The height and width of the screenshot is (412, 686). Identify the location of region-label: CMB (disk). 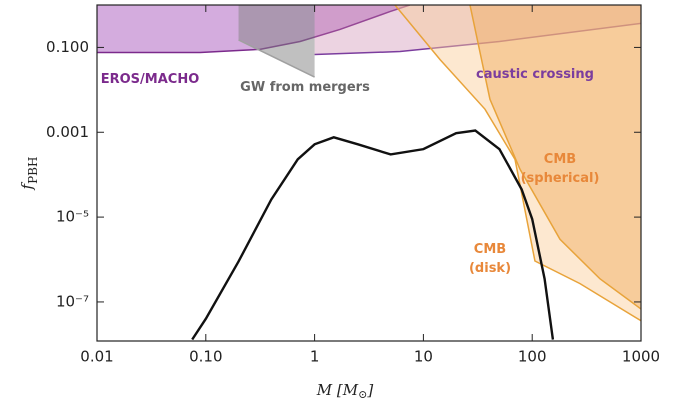
(490, 259).